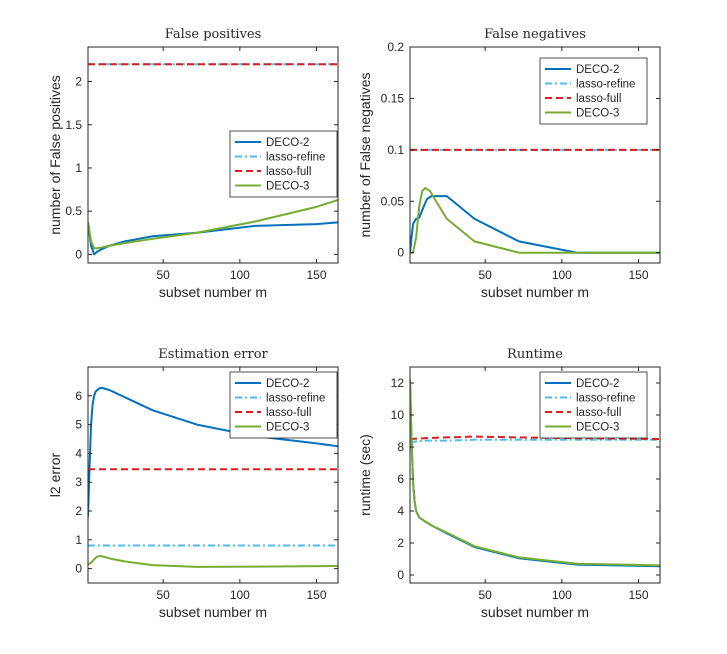  What do you see at coordinates (213, 354) in the screenshot?
I see `chart-title: Estimation error` at bounding box center [213, 354].